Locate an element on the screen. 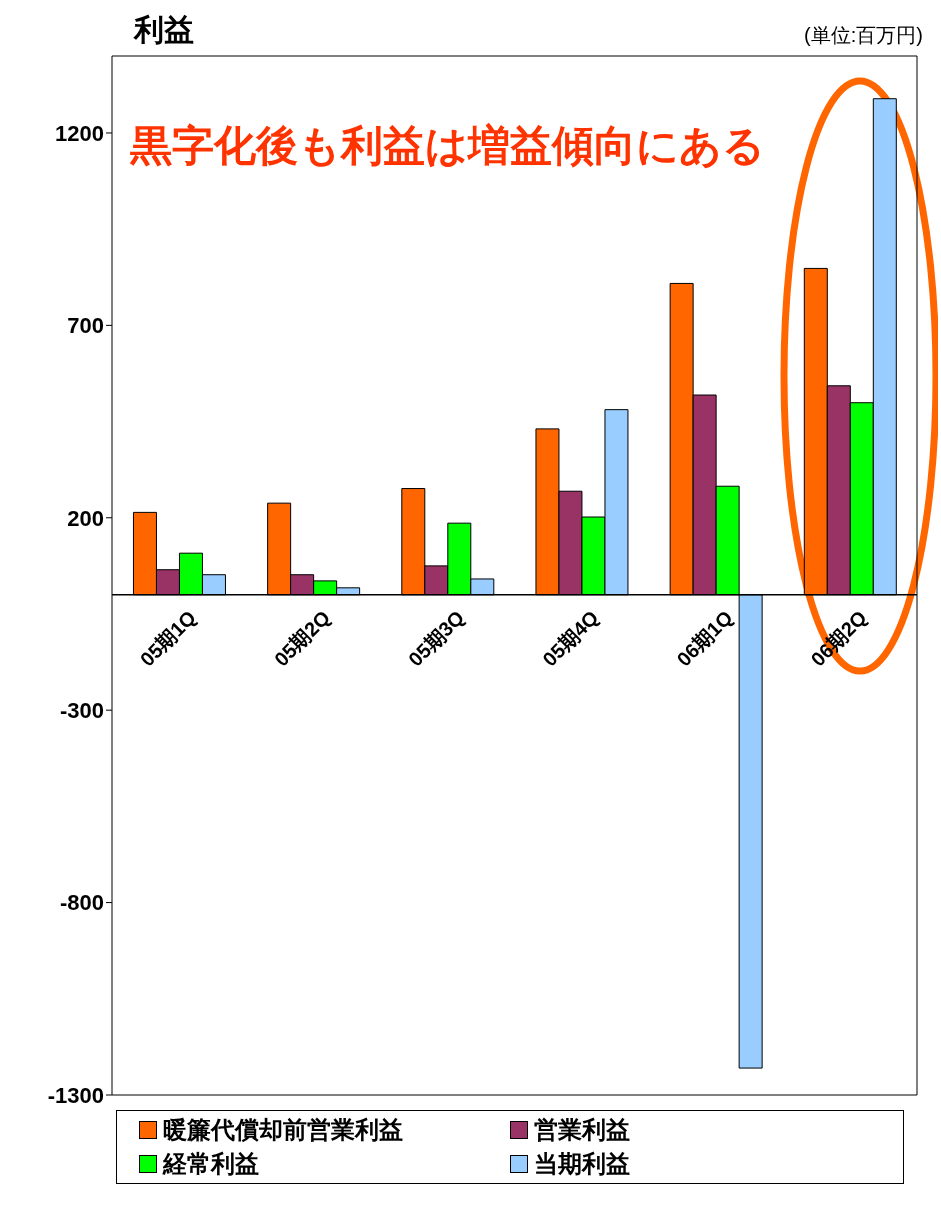 The image size is (941, 1207). legend-label: 経常利益 is located at coordinates (211, 1164).